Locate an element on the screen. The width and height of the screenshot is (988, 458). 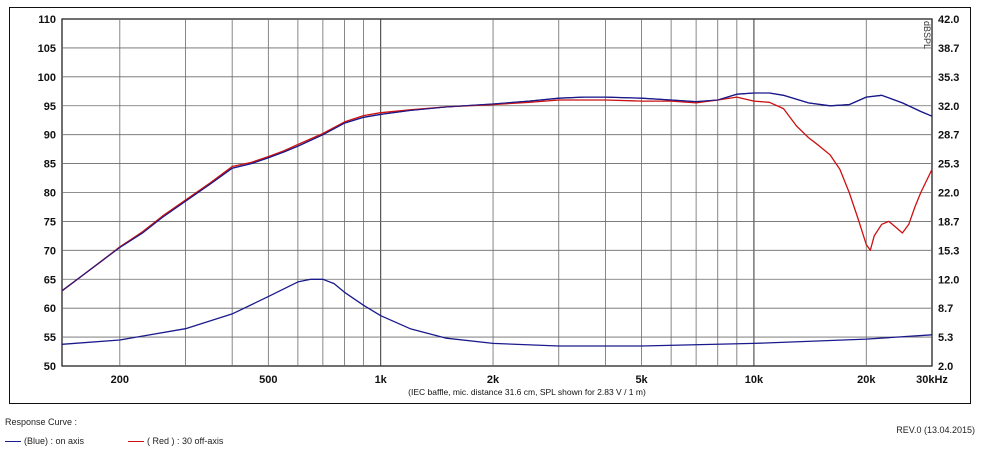
x-tick-label: 2k is located at coordinates (493, 380).